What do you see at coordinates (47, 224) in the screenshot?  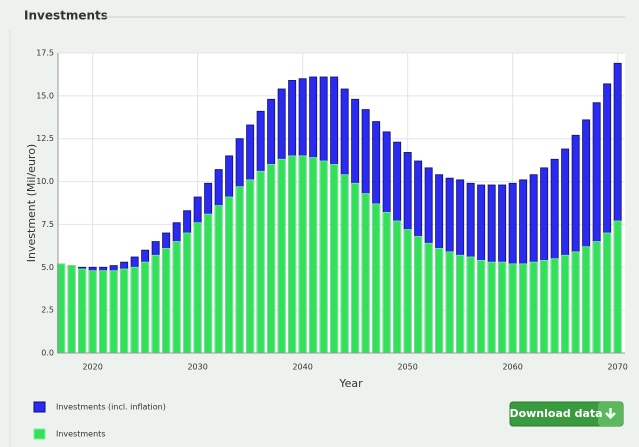 I see `y-tick-label: 7.5` at bounding box center [47, 224].